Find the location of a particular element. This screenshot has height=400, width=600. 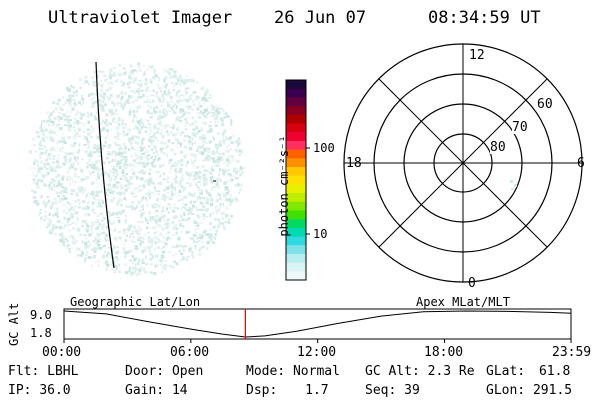

time-tick-0600: 06:00 is located at coordinates (190, 352).